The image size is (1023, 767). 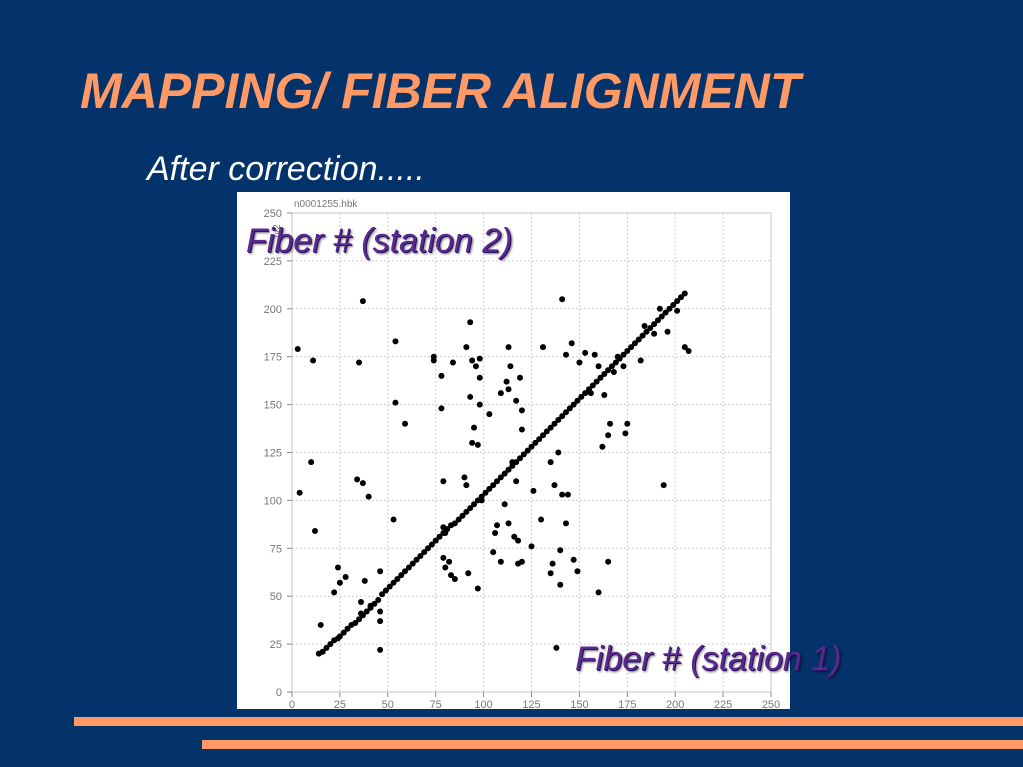 I want to click on y-axis-label: fv2, so click(x=277, y=231).